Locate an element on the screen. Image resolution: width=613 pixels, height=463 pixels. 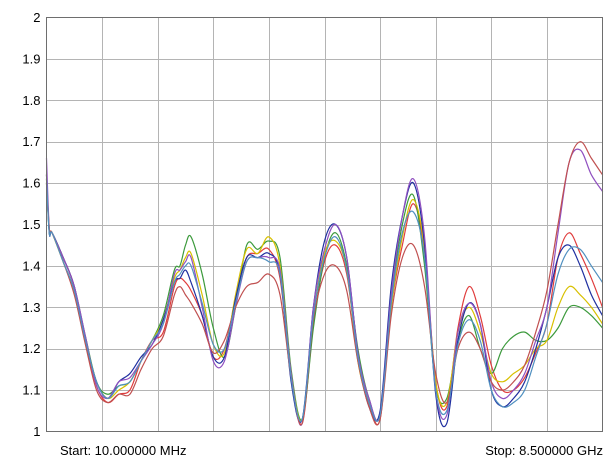
stop-frequency-label: Stop: 8.500000 GHz is located at coordinates (544, 450).